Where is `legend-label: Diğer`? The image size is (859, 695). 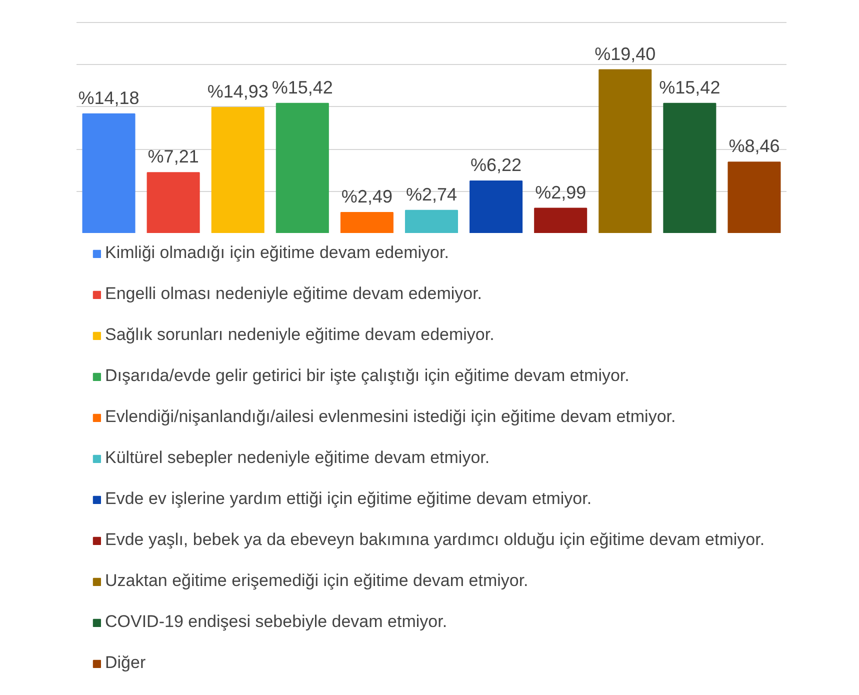
legend-label: Diğer is located at coordinates (125, 663).